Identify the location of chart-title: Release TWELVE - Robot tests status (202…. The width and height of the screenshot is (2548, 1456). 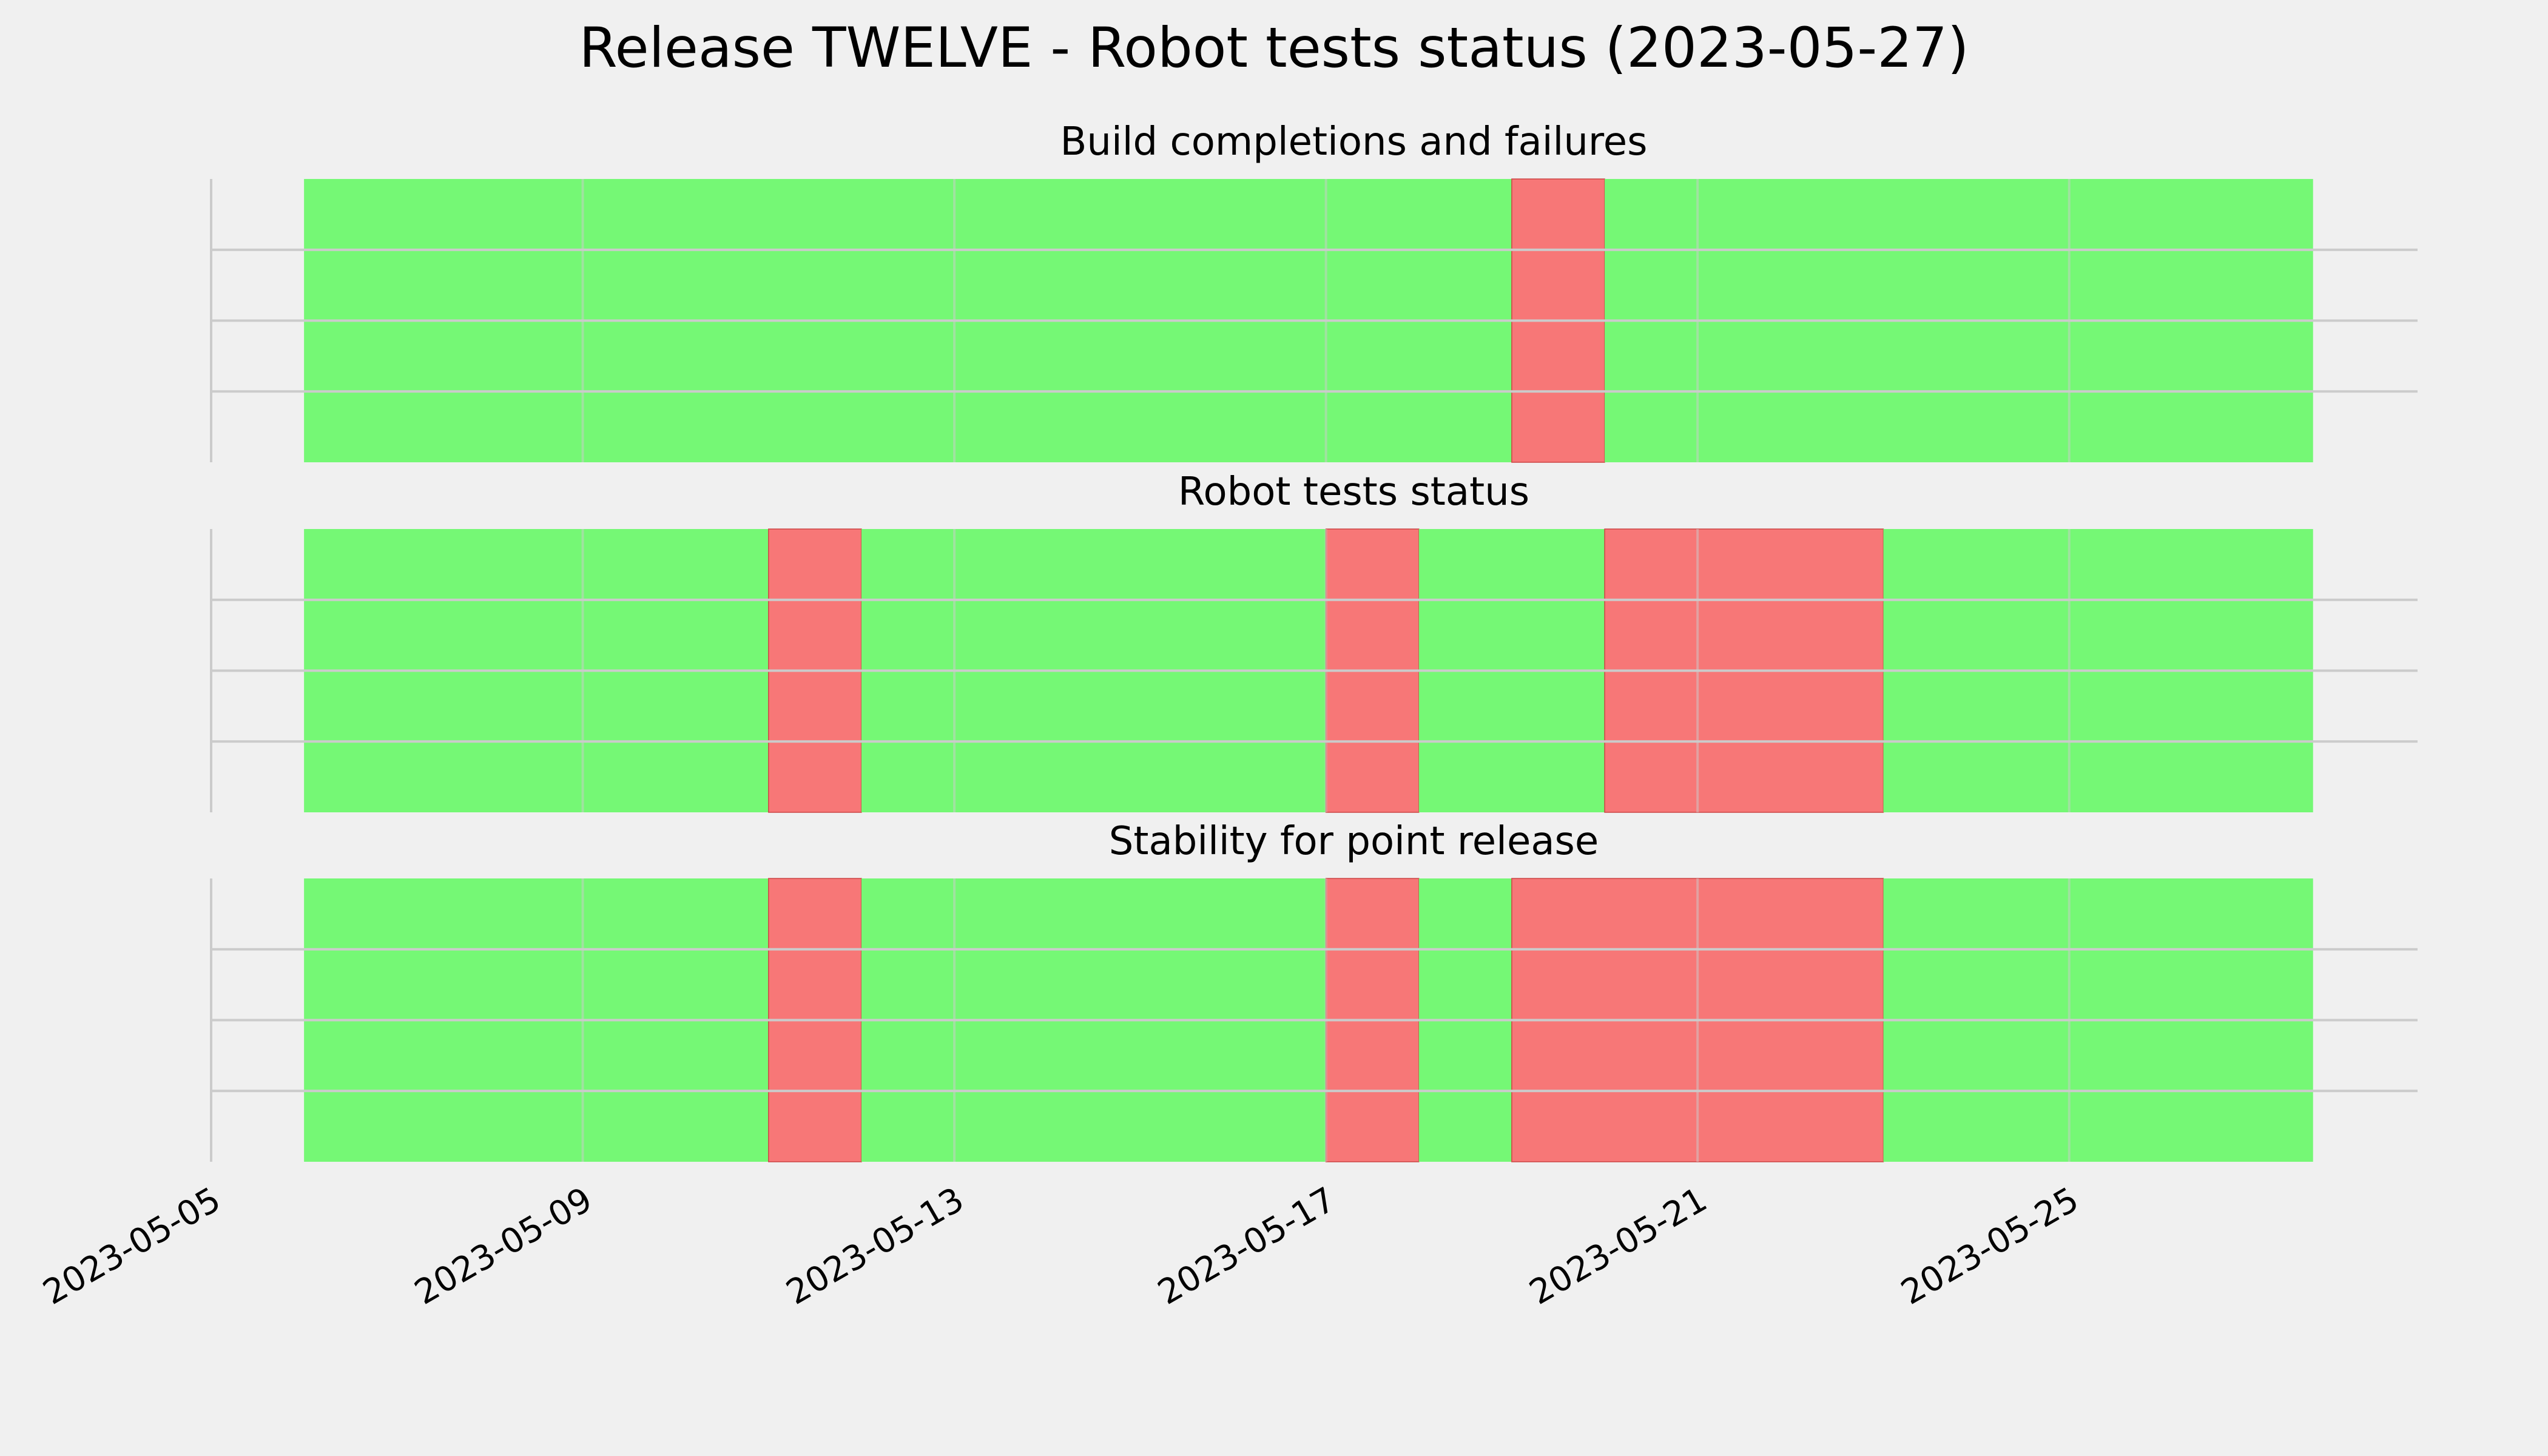
(1274, 48).